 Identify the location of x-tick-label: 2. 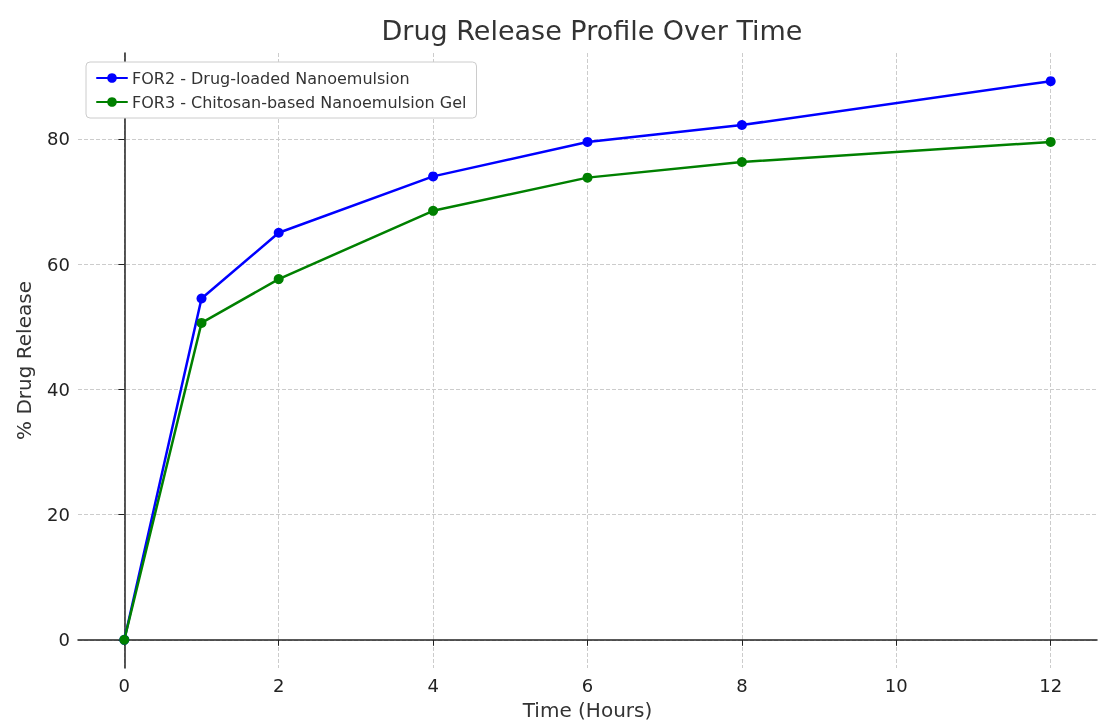
(278, 685).